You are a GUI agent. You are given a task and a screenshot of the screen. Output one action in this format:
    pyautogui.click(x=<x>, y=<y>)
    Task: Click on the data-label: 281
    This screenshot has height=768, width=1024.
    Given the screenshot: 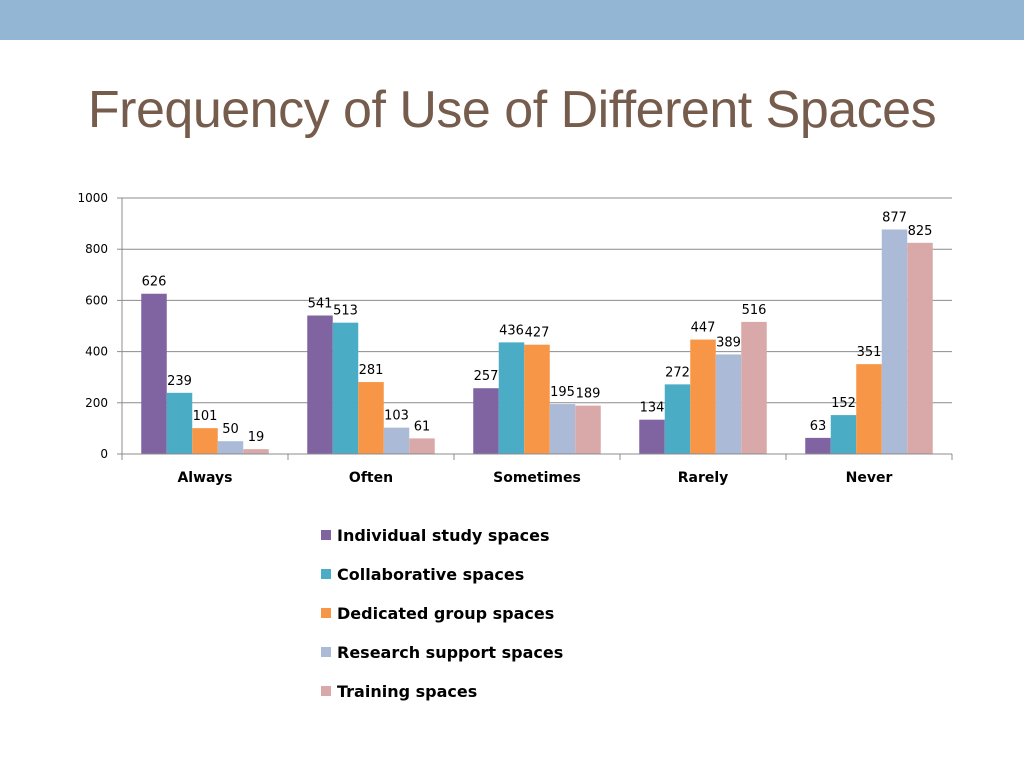 What is the action you would take?
    pyautogui.click(x=371, y=370)
    